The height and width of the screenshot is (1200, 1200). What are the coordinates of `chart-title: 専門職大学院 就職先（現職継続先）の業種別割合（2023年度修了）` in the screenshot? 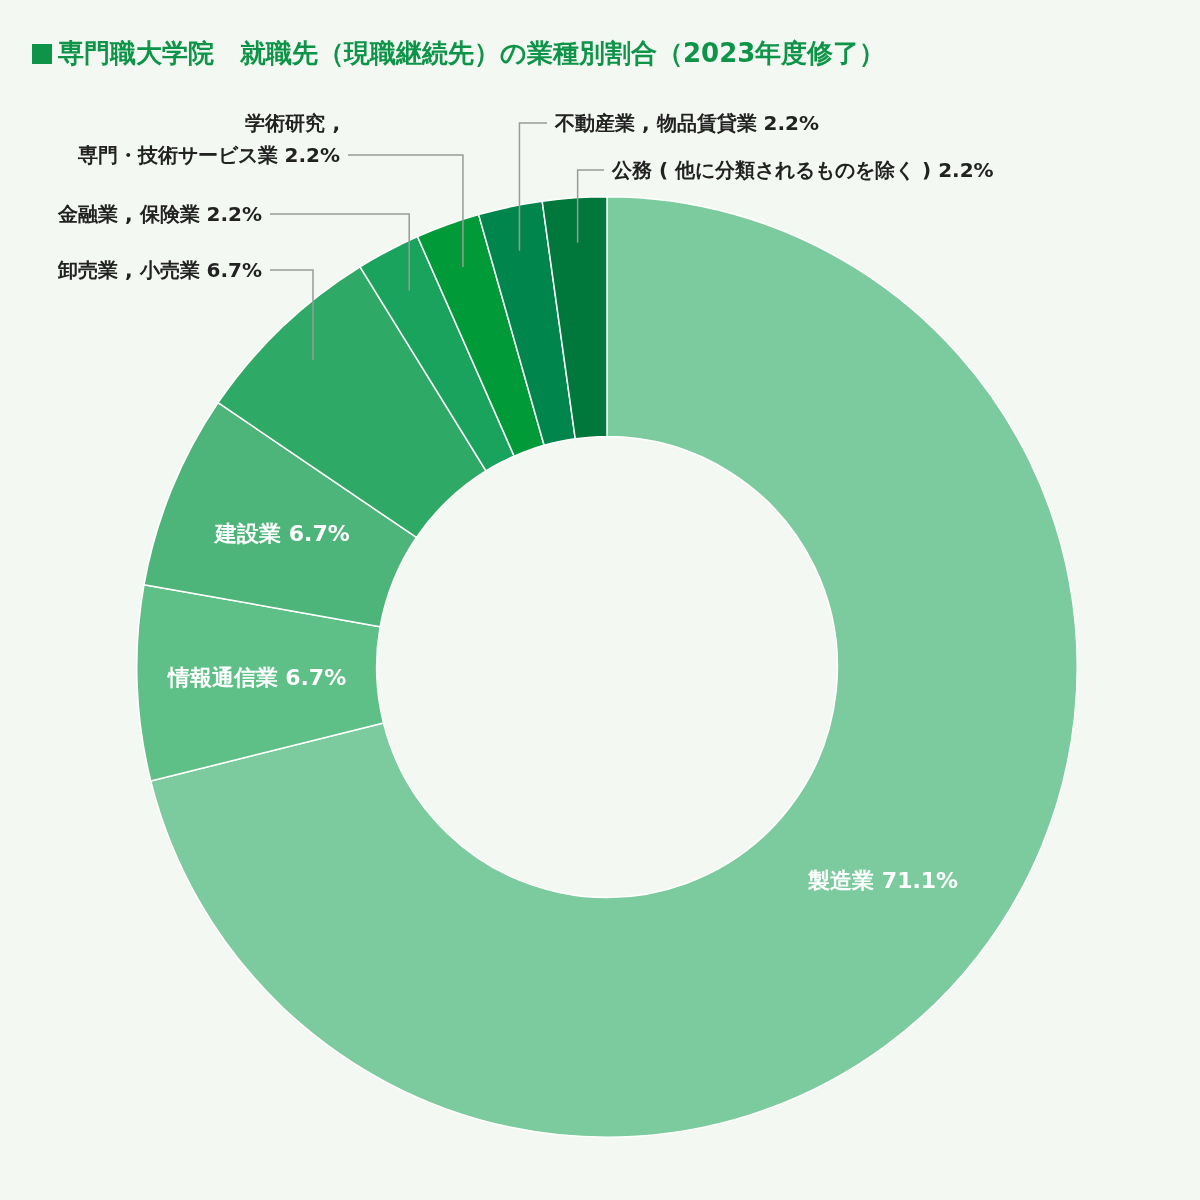 It's located at (472, 53).